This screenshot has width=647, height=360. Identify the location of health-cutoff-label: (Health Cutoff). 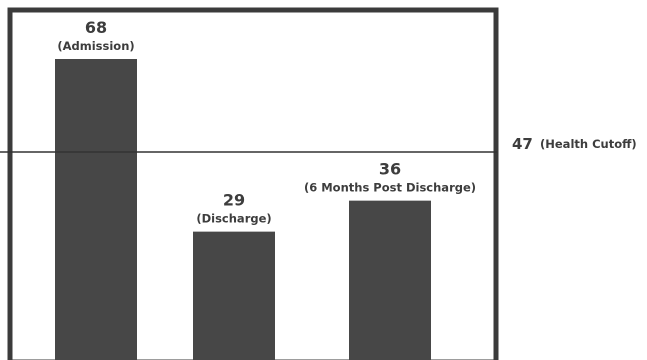
(588, 144).